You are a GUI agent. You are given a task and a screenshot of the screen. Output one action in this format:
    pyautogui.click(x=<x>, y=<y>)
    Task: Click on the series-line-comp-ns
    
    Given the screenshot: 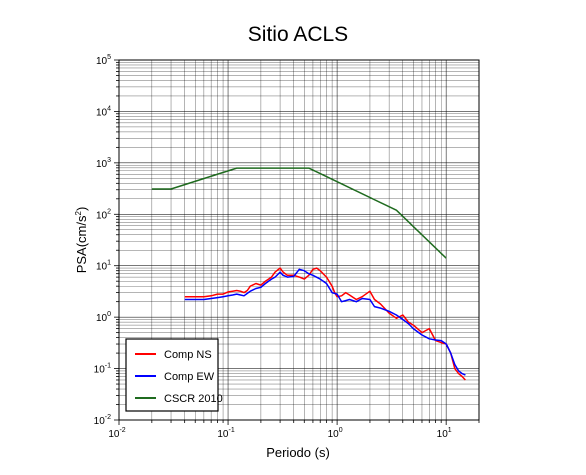 What is the action you would take?
    pyautogui.click(x=325, y=324)
    